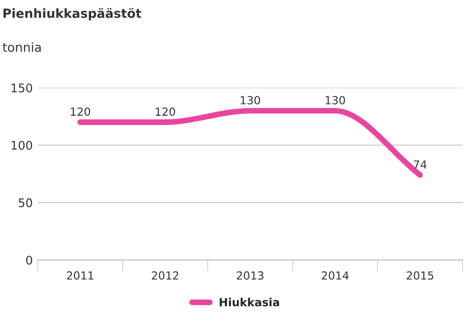 Image resolution: width=472 pixels, height=325 pixels. I want to click on legend-label: Hiukkasia, so click(250, 302).